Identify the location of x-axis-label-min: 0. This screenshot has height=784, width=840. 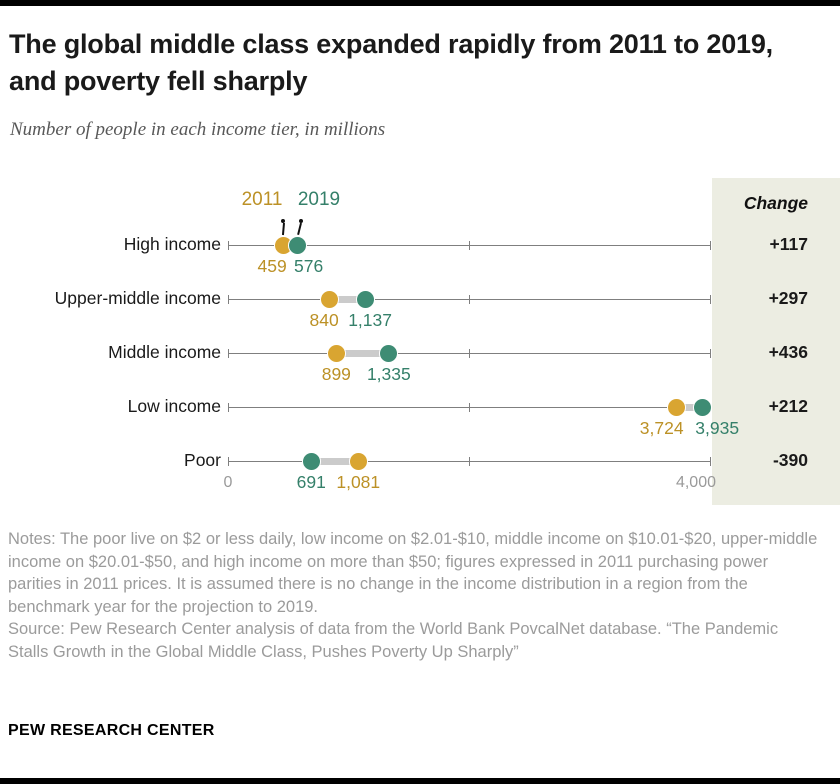
(228, 482).